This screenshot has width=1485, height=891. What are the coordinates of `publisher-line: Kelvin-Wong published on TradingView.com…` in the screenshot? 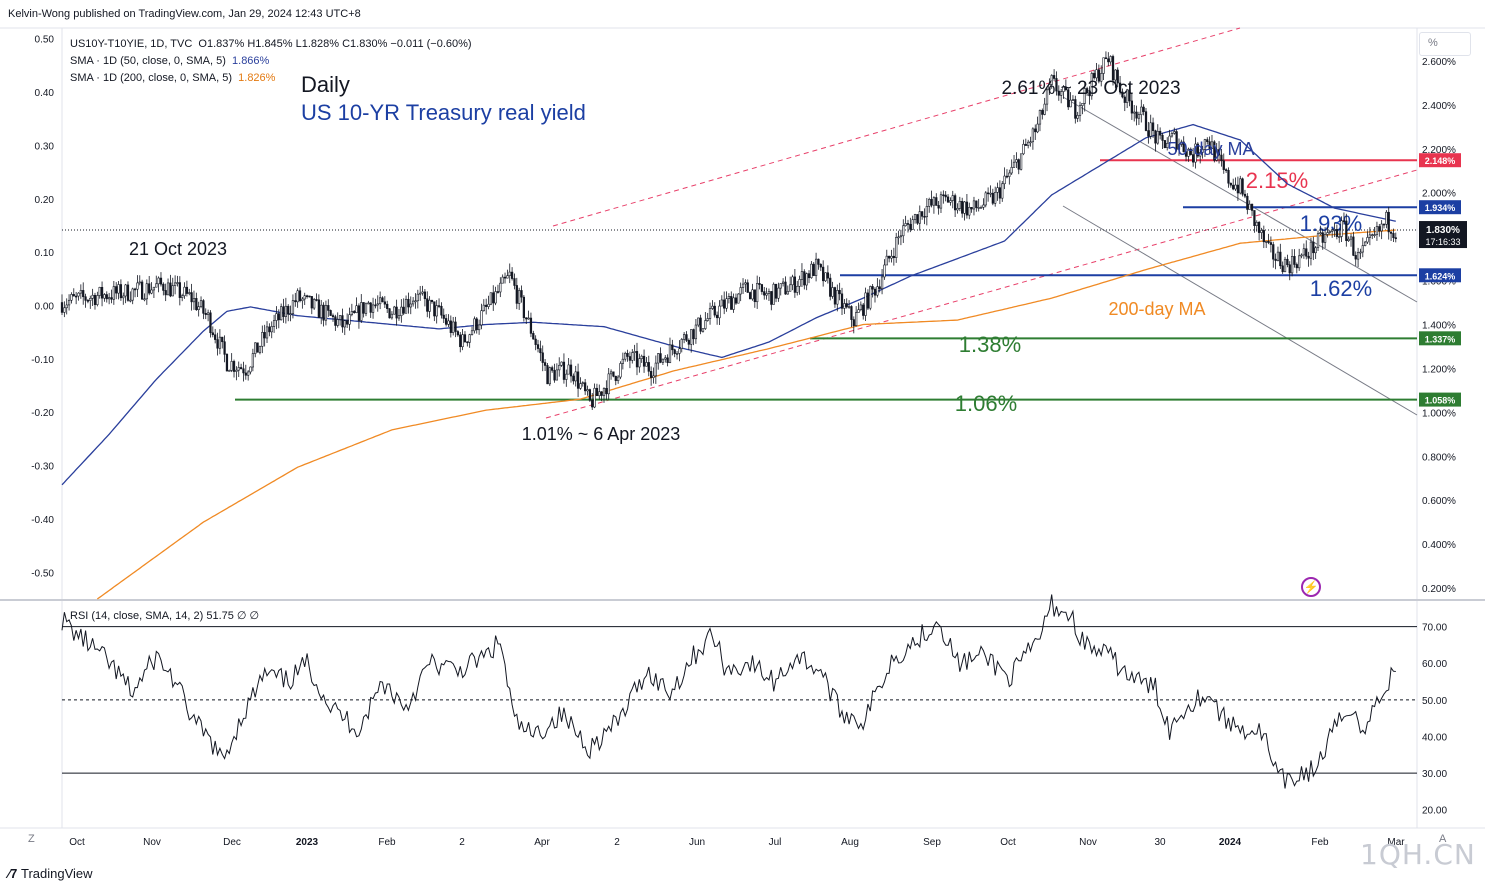 It's located at (184, 14).